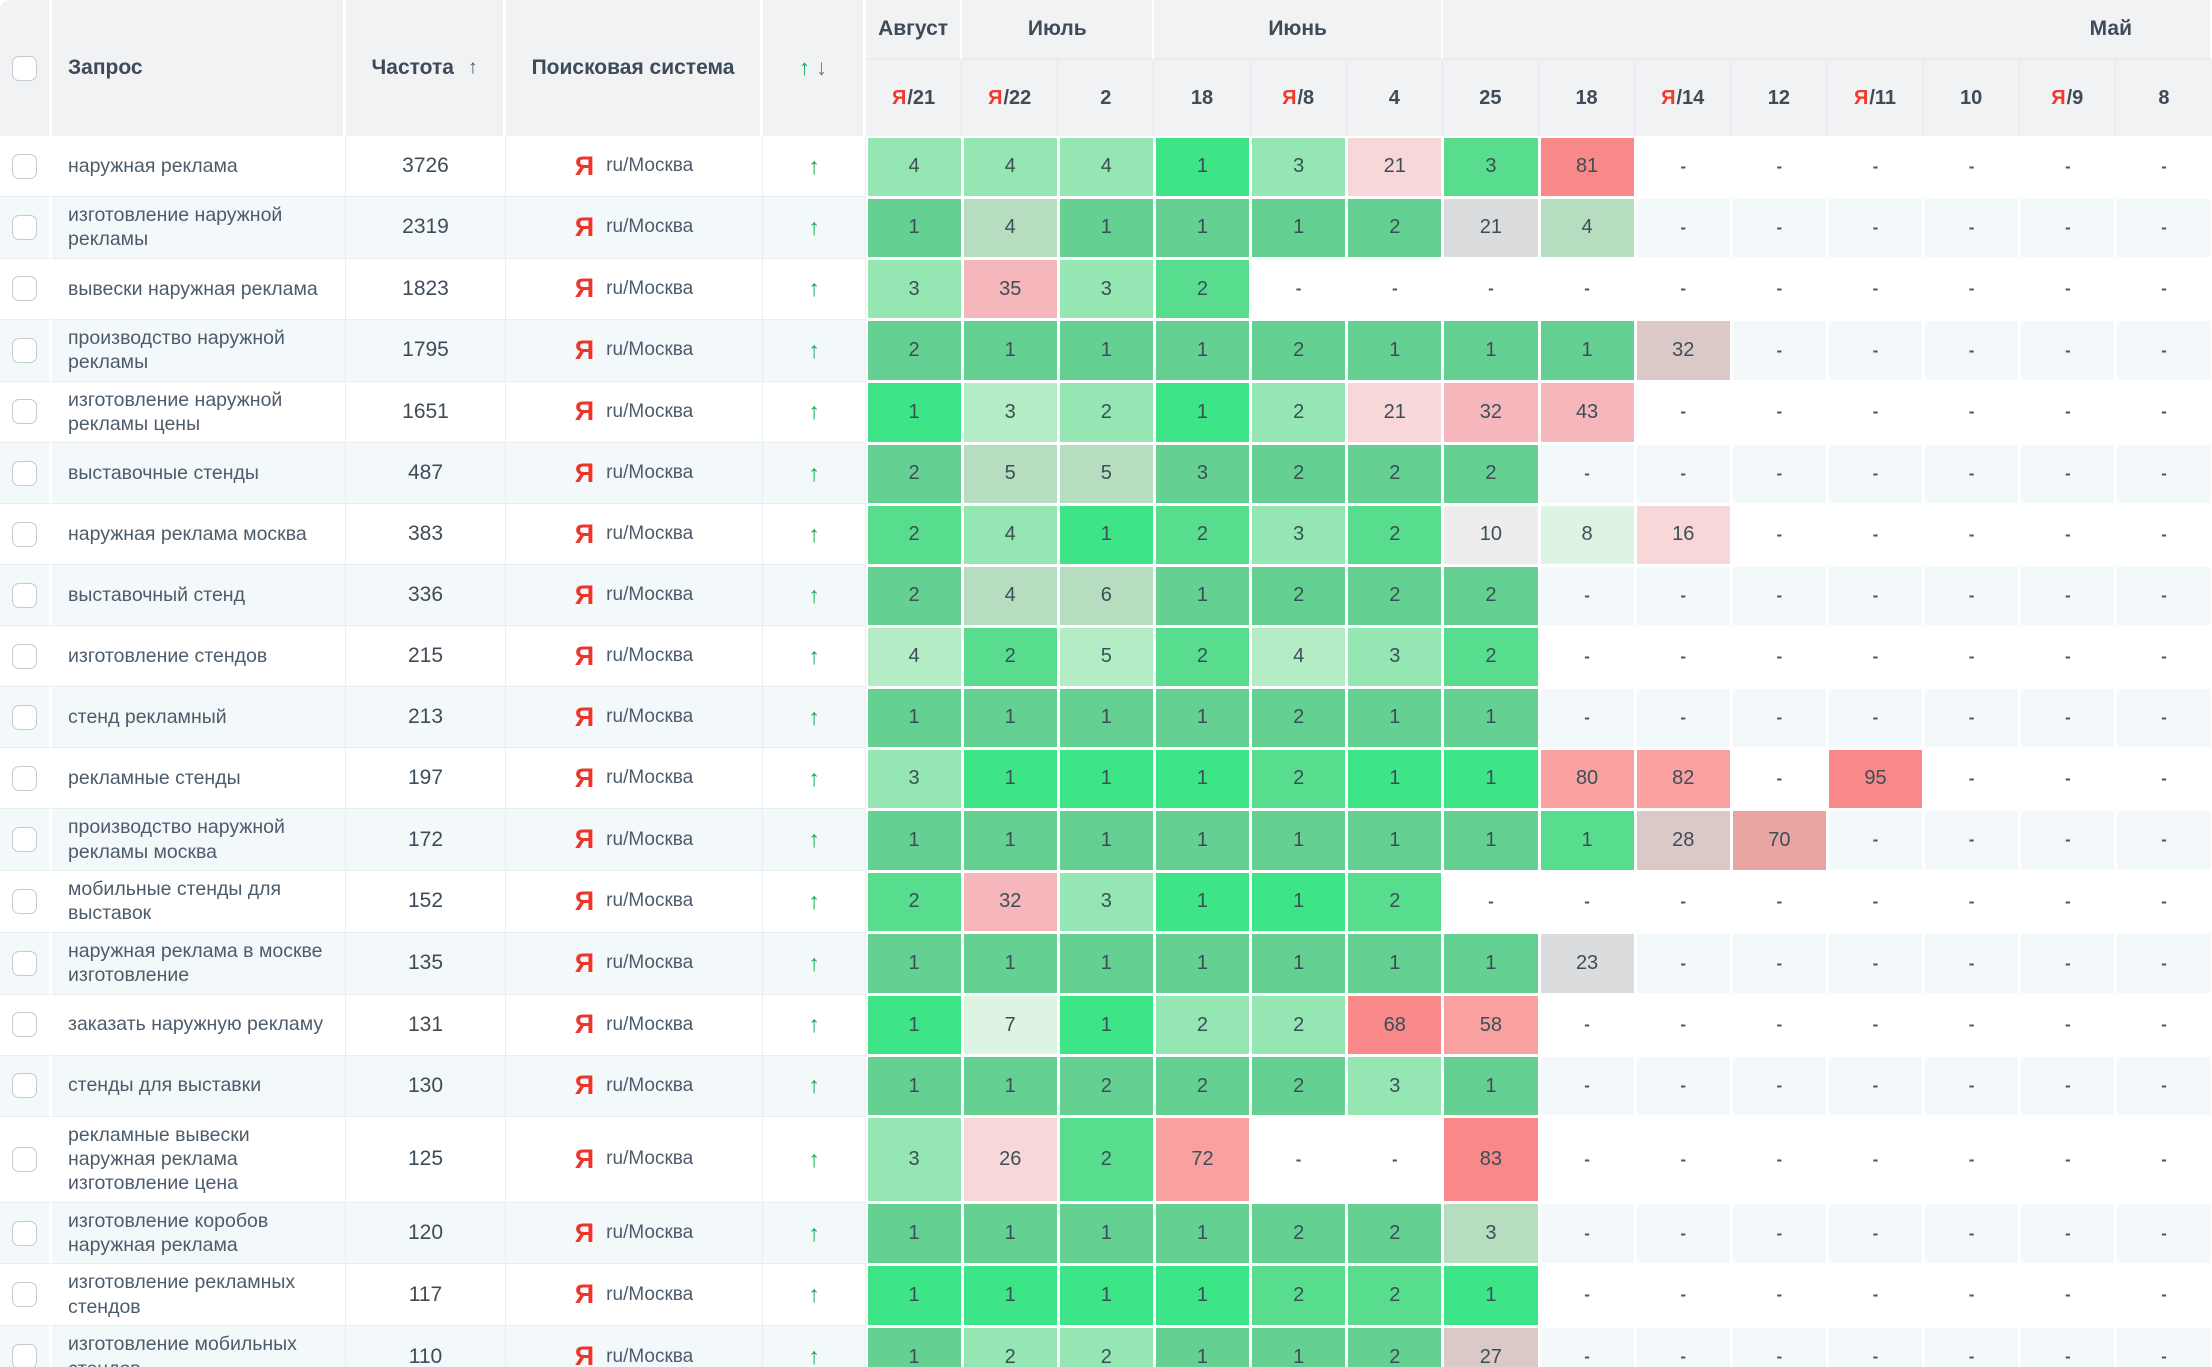 The image size is (2212, 1367). What do you see at coordinates (199, 902) in the screenshot?
I see `query-cell: мобильные стенды для выставок` at bounding box center [199, 902].